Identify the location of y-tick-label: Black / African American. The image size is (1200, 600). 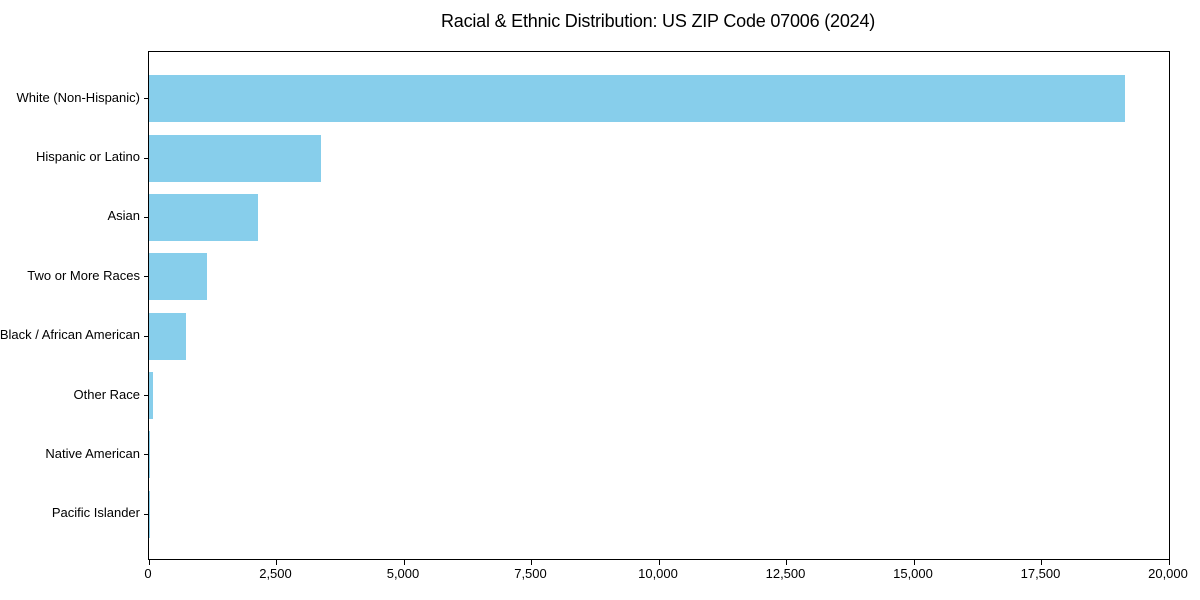
(70, 335).